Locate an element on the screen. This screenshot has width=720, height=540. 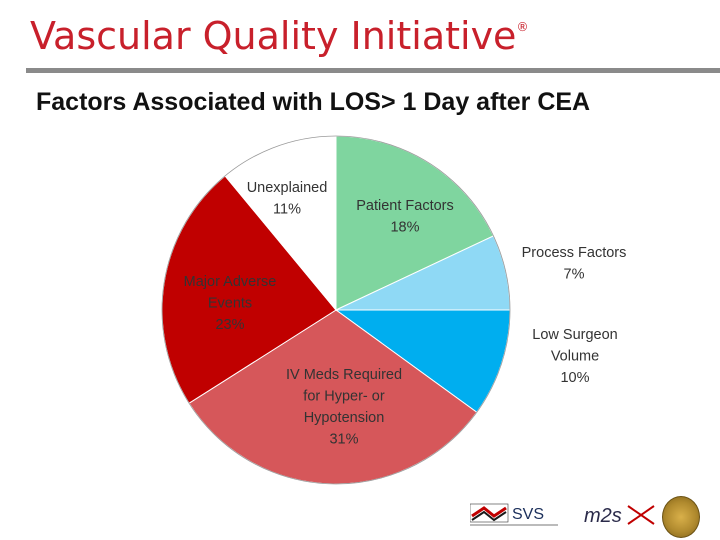
m2s-logo: m2s is located at coordinates (619, 516).